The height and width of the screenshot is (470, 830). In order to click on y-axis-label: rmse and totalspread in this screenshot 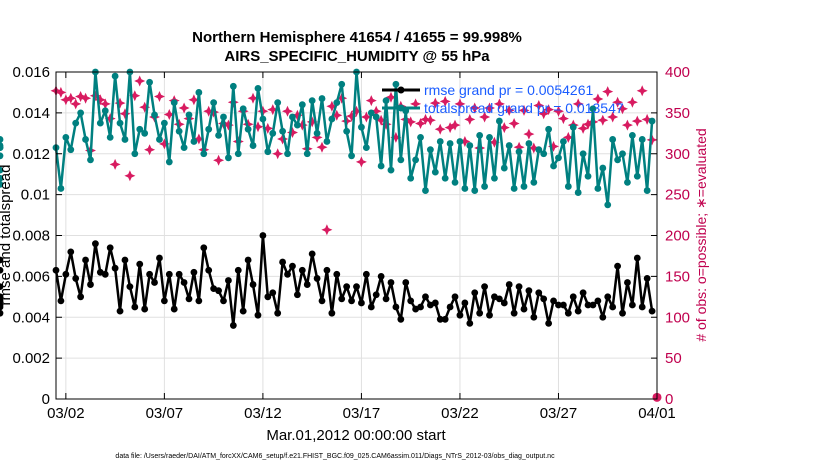, I will do `click(7, 235)`.